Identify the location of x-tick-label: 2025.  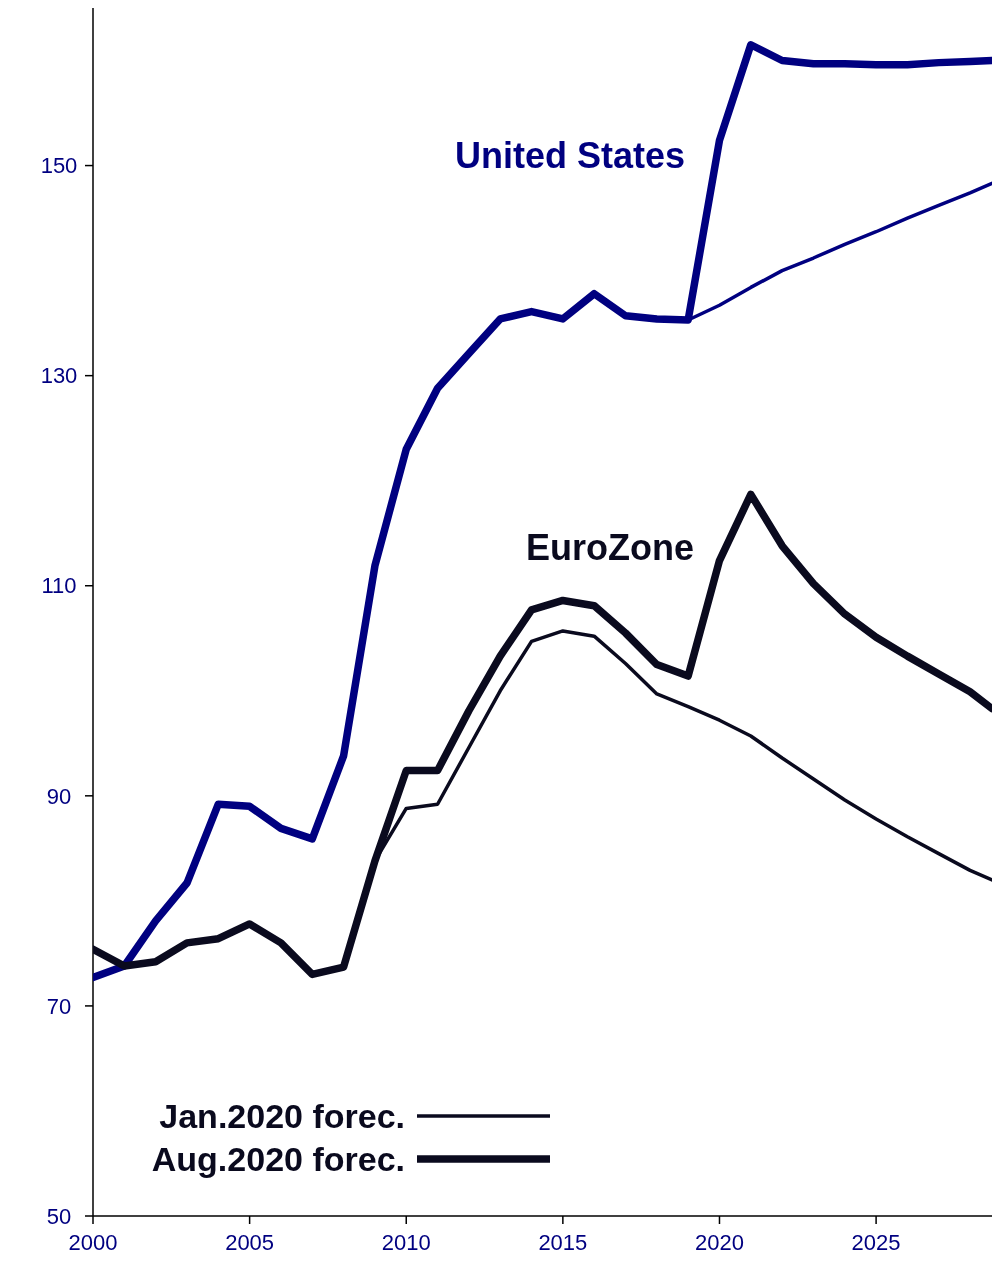
(876, 1242).